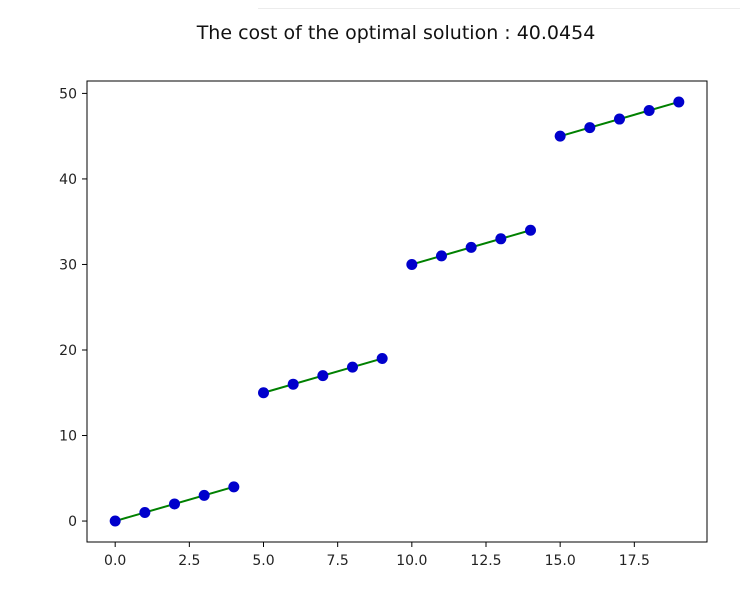  What do you see at coordinates (377, 555) in the screenshot?
I see `x-axis-ticks: 0.0 2.5 5.0 7.5 10.0 12.5 15.0 17.5` at bounding box center [377, 555].